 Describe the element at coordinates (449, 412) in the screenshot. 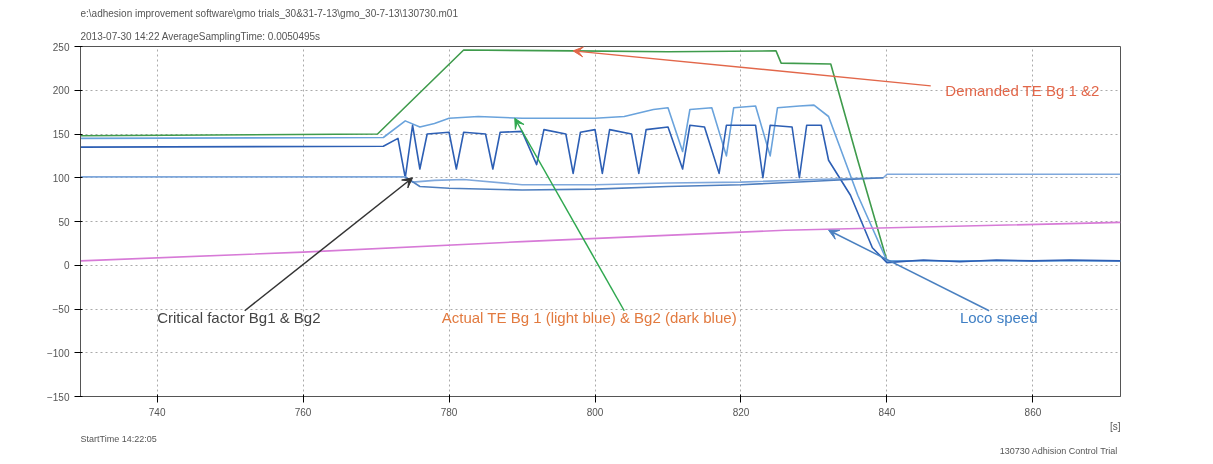

I see `x-tick-label: 780` at that location.